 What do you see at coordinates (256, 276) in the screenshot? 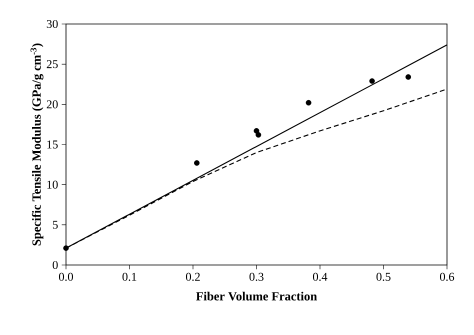
I see `x-tick-label: 0.3` at bounding box center [256, 276].